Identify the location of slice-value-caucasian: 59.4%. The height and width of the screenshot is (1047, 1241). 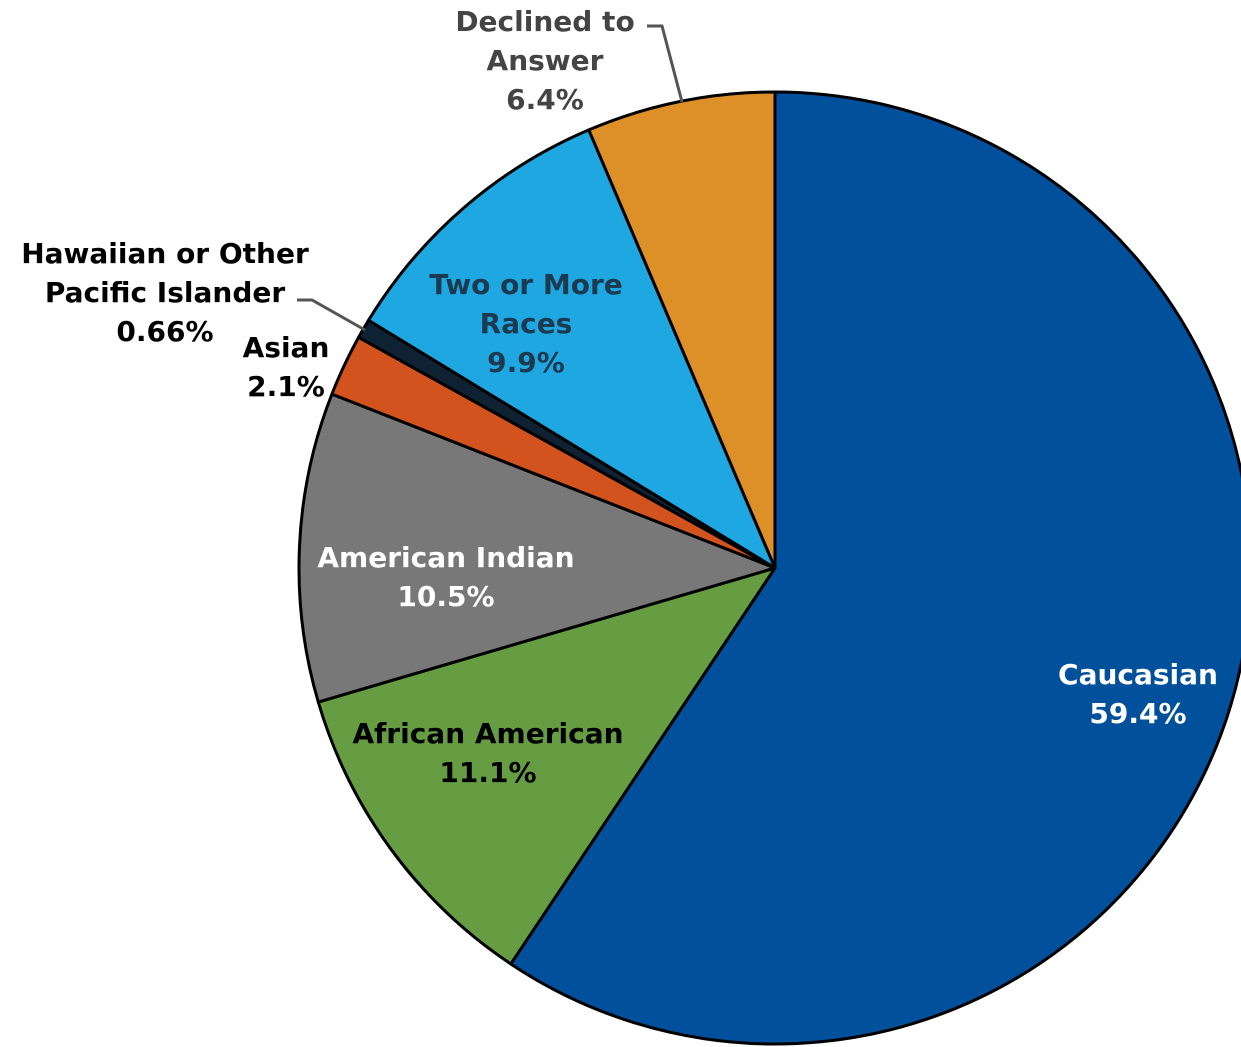
(1137, 713).